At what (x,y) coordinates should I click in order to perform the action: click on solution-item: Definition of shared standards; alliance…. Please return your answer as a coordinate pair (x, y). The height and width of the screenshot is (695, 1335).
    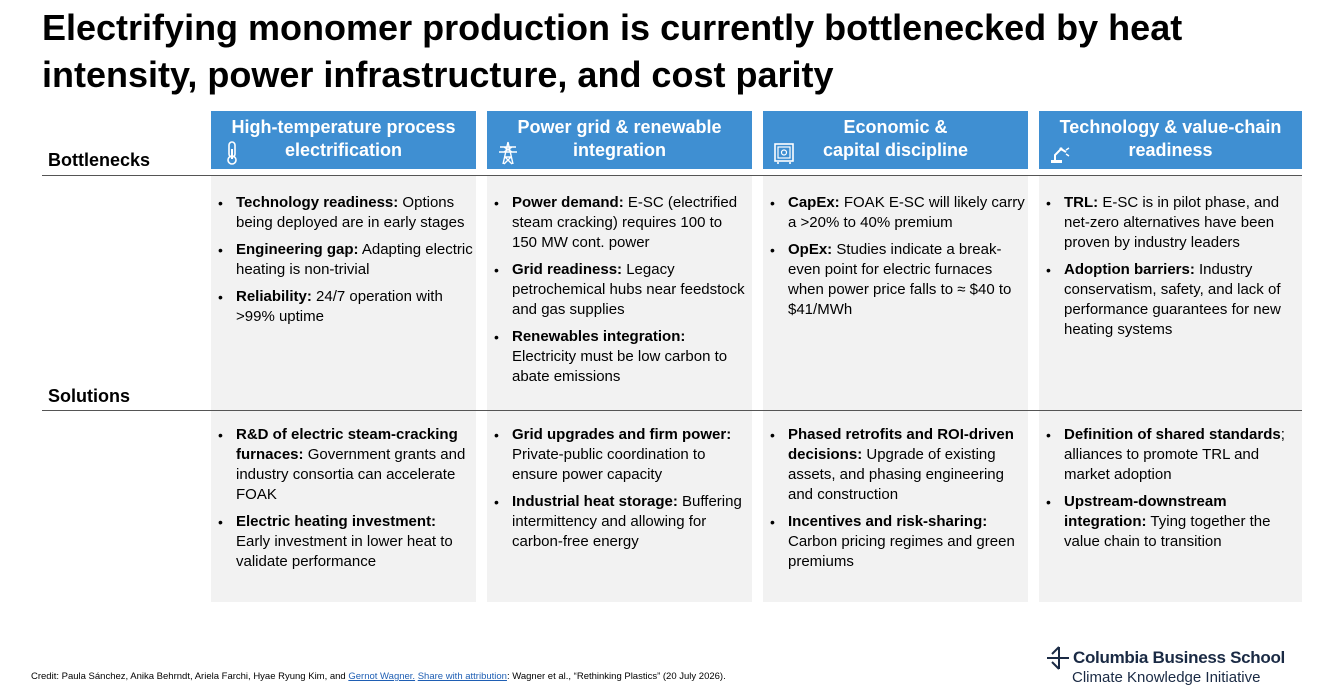
    Looking at the image, I should click on (1172, 455).